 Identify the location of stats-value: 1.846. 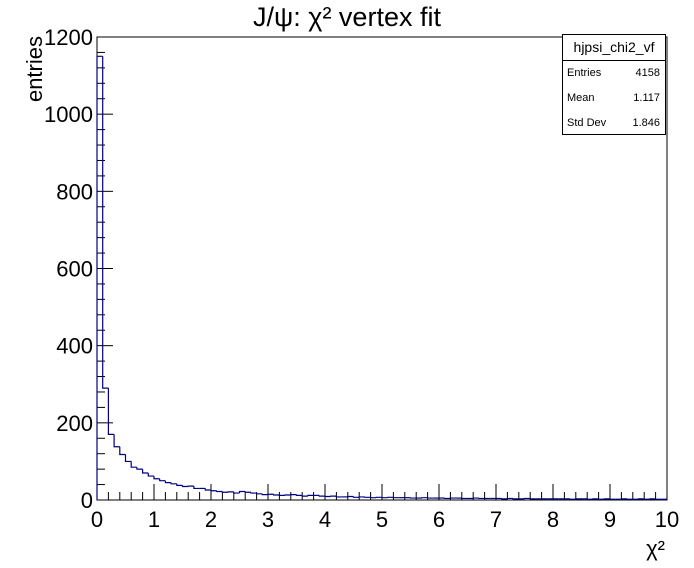
(646, 123).